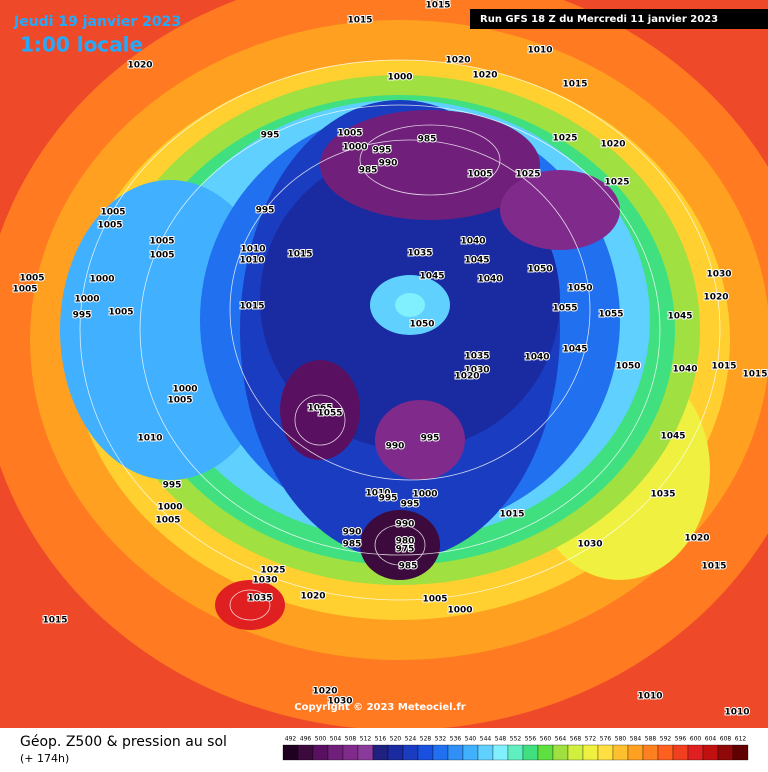 This screenshot has width=768, height=772. I want to click on scale-label: 532, so click(441, 739).